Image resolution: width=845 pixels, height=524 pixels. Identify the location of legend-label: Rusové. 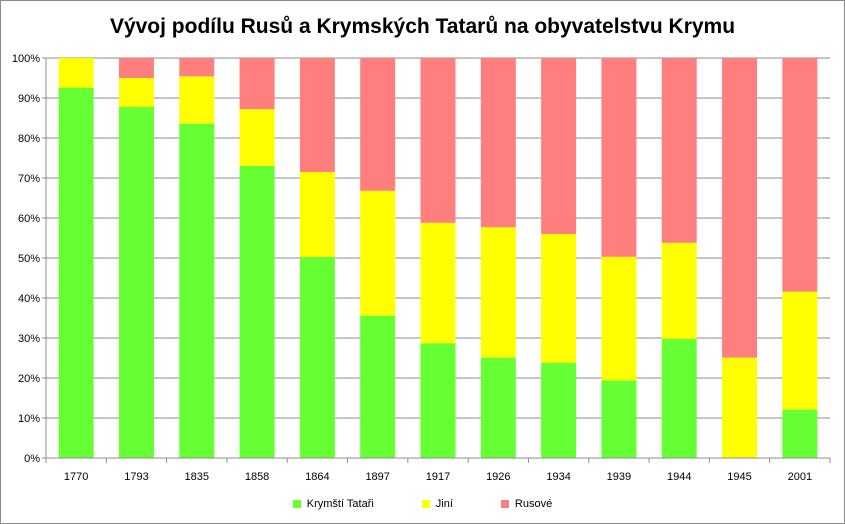
(533, 504).